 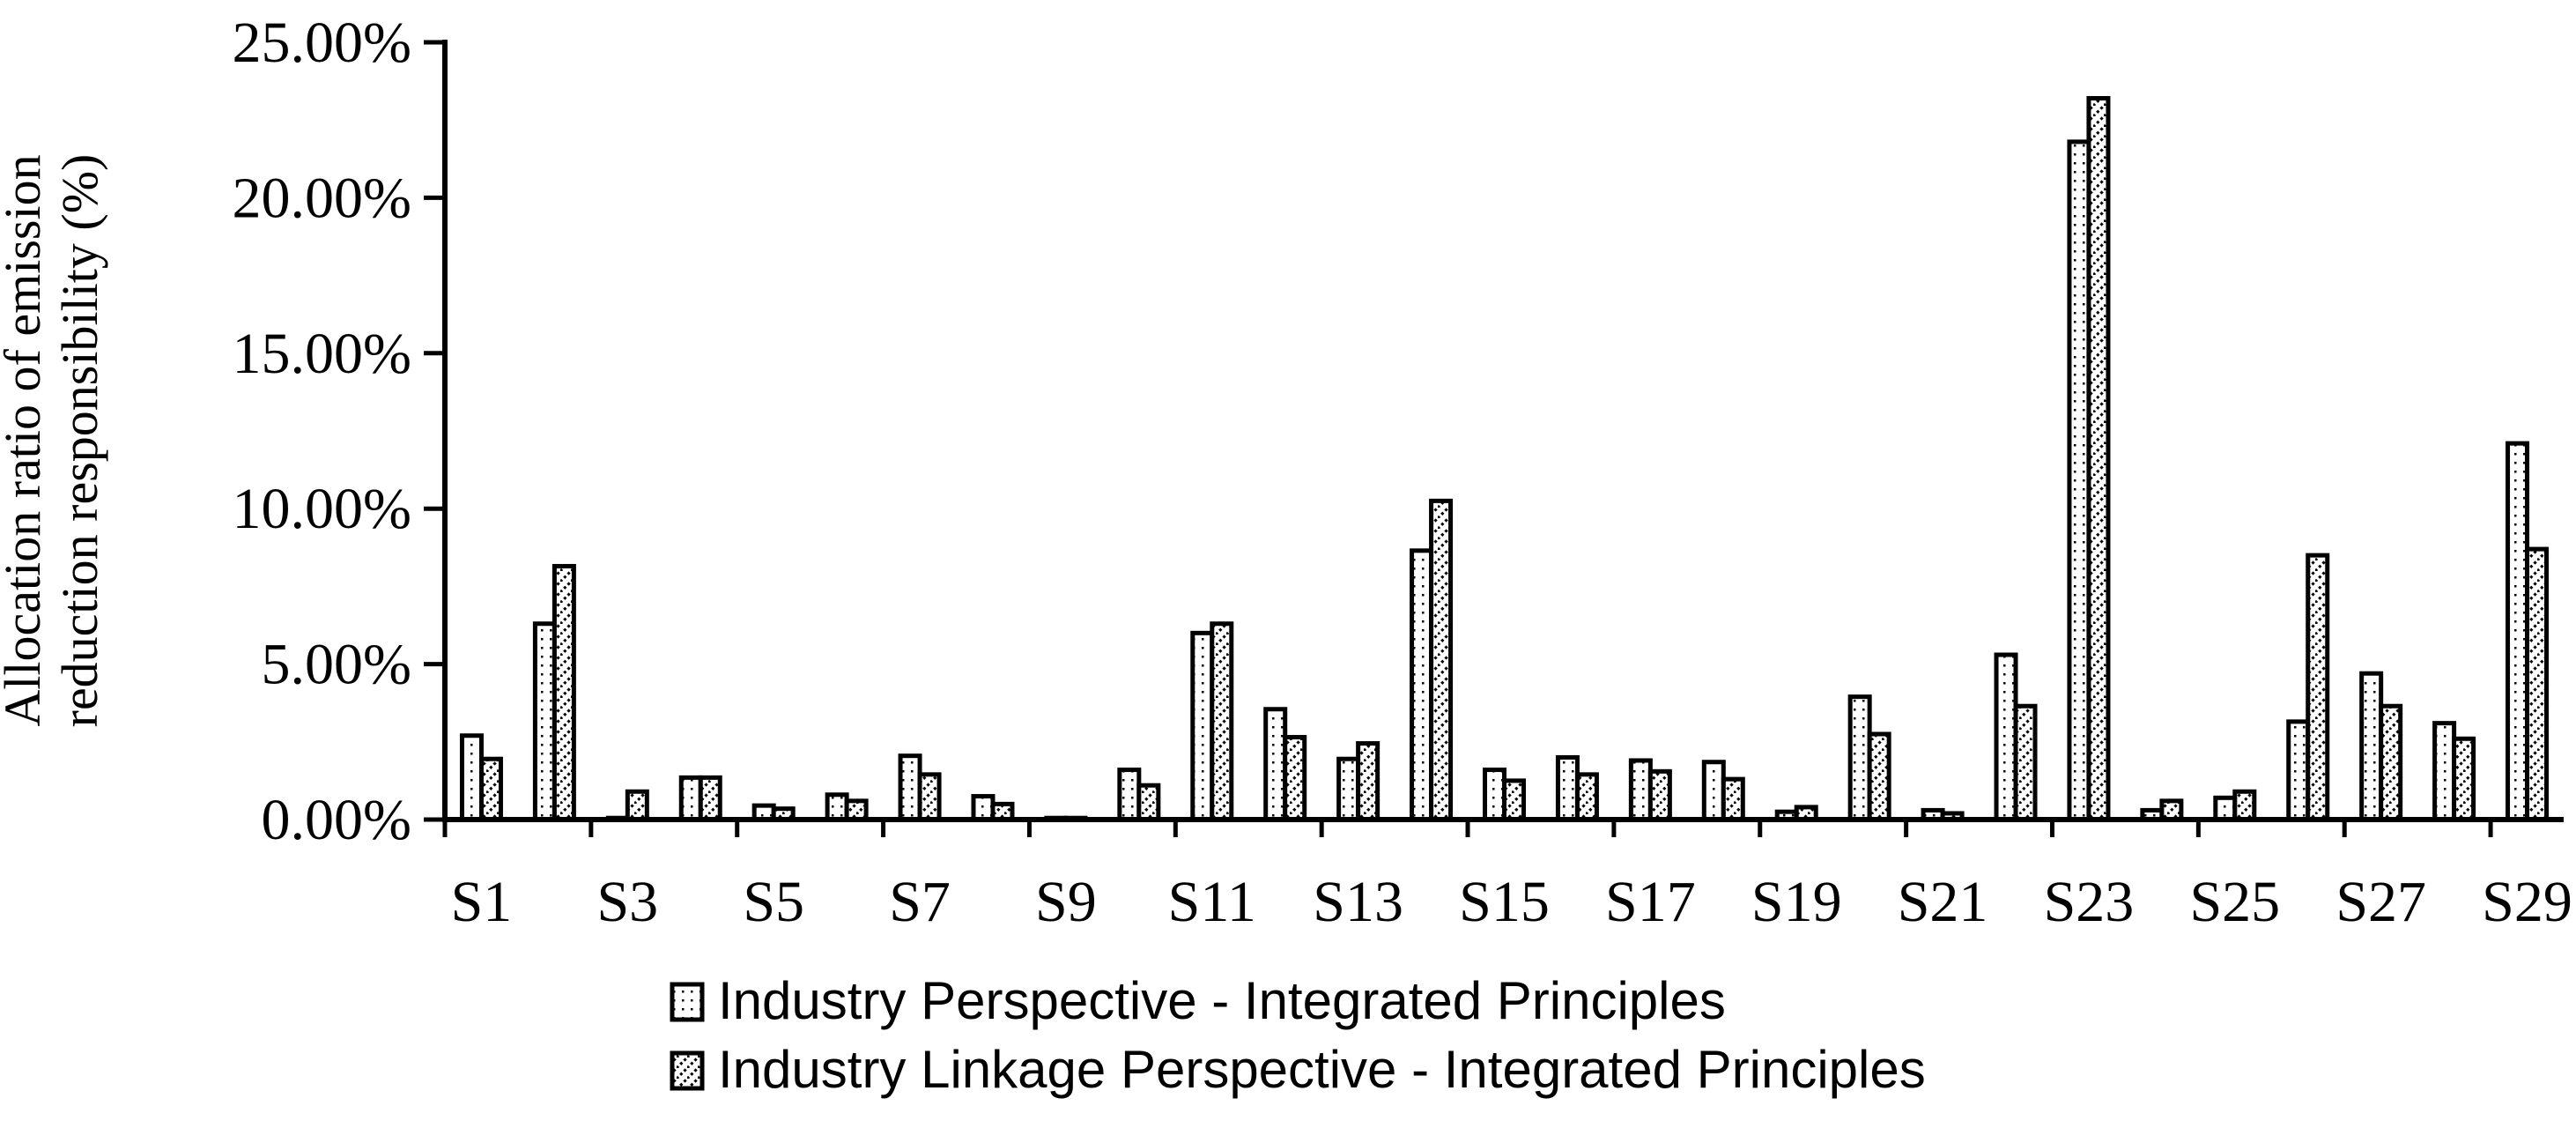 I want to click on legend-swatch-industry-perspective, so click(x=688, y=1002).